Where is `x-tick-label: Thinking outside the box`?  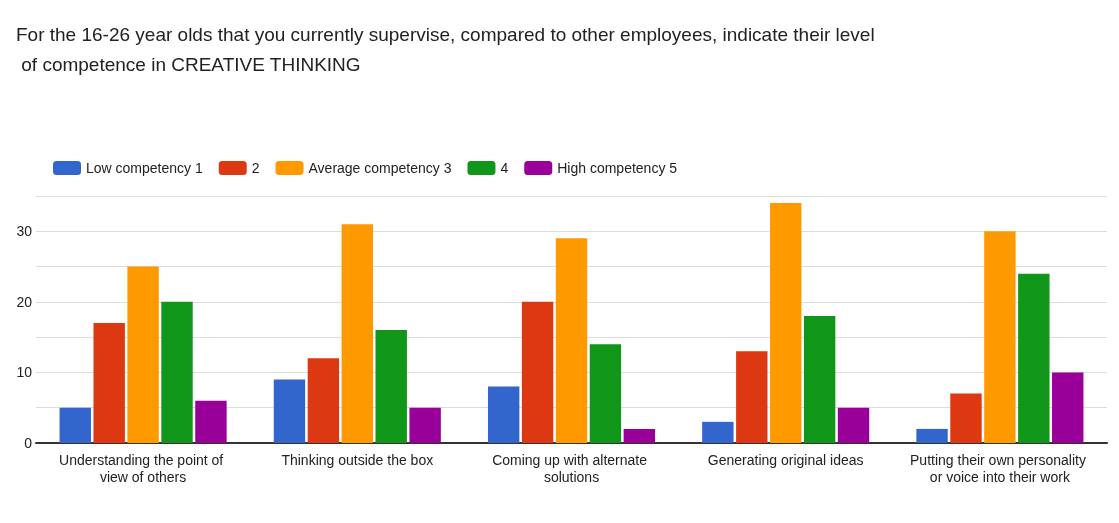 x-tick-label: Thinking outside the box is located at coordinates (357, 459).